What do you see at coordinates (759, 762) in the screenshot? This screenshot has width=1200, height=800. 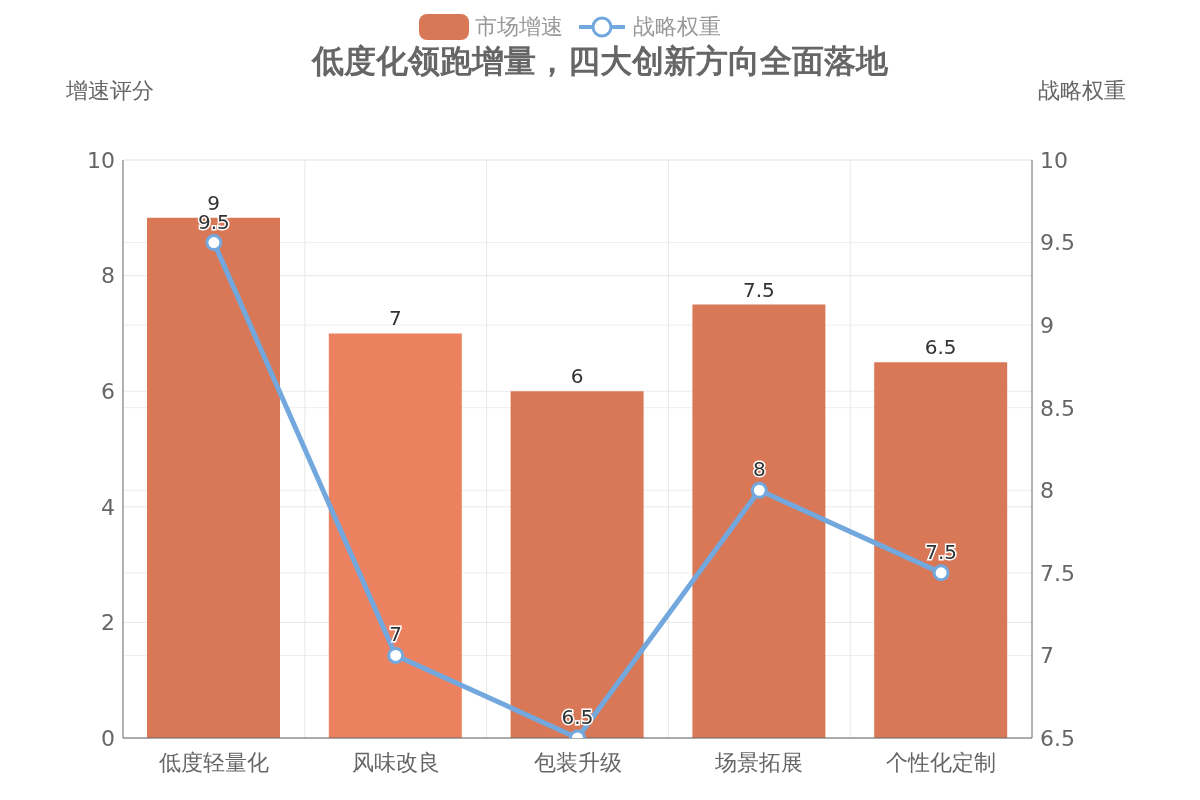 I see `x-tick-label: 场景拓展` at bounding box center [759, 762].